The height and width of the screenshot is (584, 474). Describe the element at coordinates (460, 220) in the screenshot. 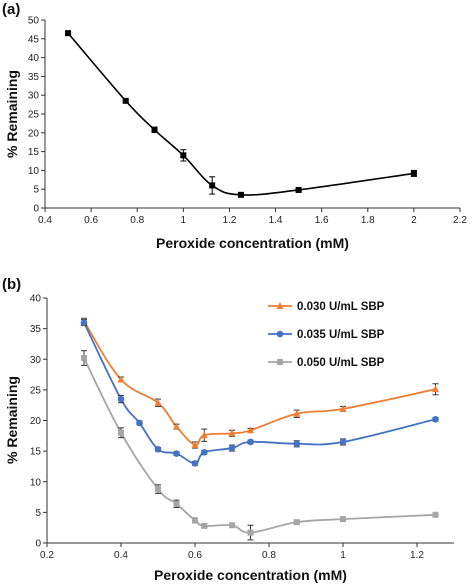

I see `x-tick-label: 2.2` at that location.